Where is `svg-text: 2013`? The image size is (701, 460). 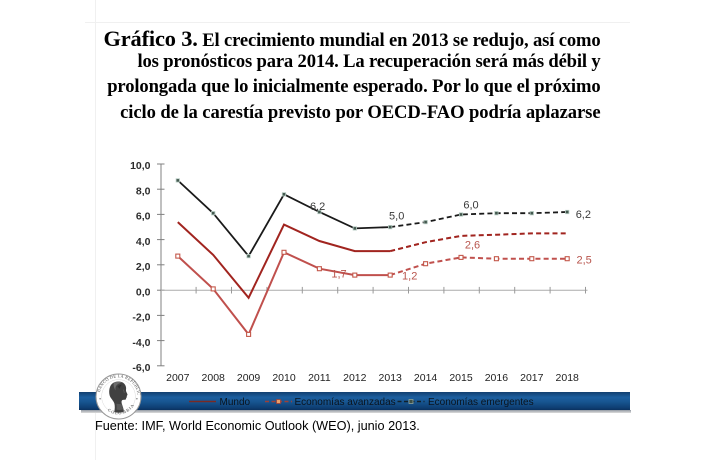
svg-text: 2013 is located at coordinates (391, 378).